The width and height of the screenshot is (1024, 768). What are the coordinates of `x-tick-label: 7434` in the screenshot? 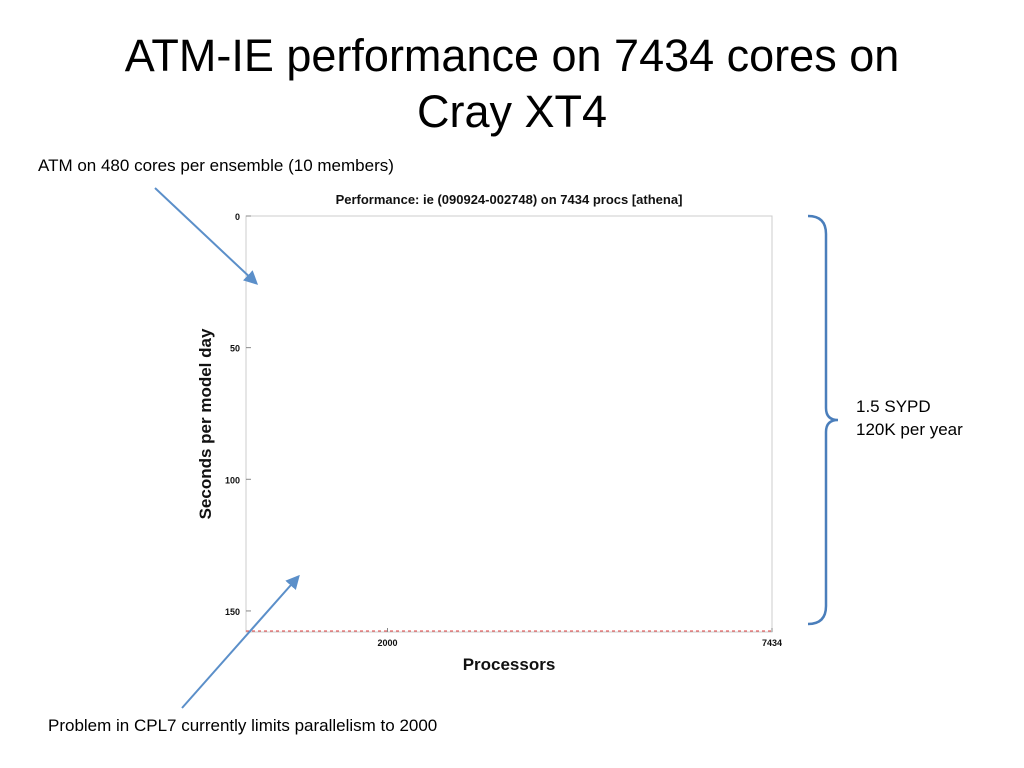 It's located at (772, 643).